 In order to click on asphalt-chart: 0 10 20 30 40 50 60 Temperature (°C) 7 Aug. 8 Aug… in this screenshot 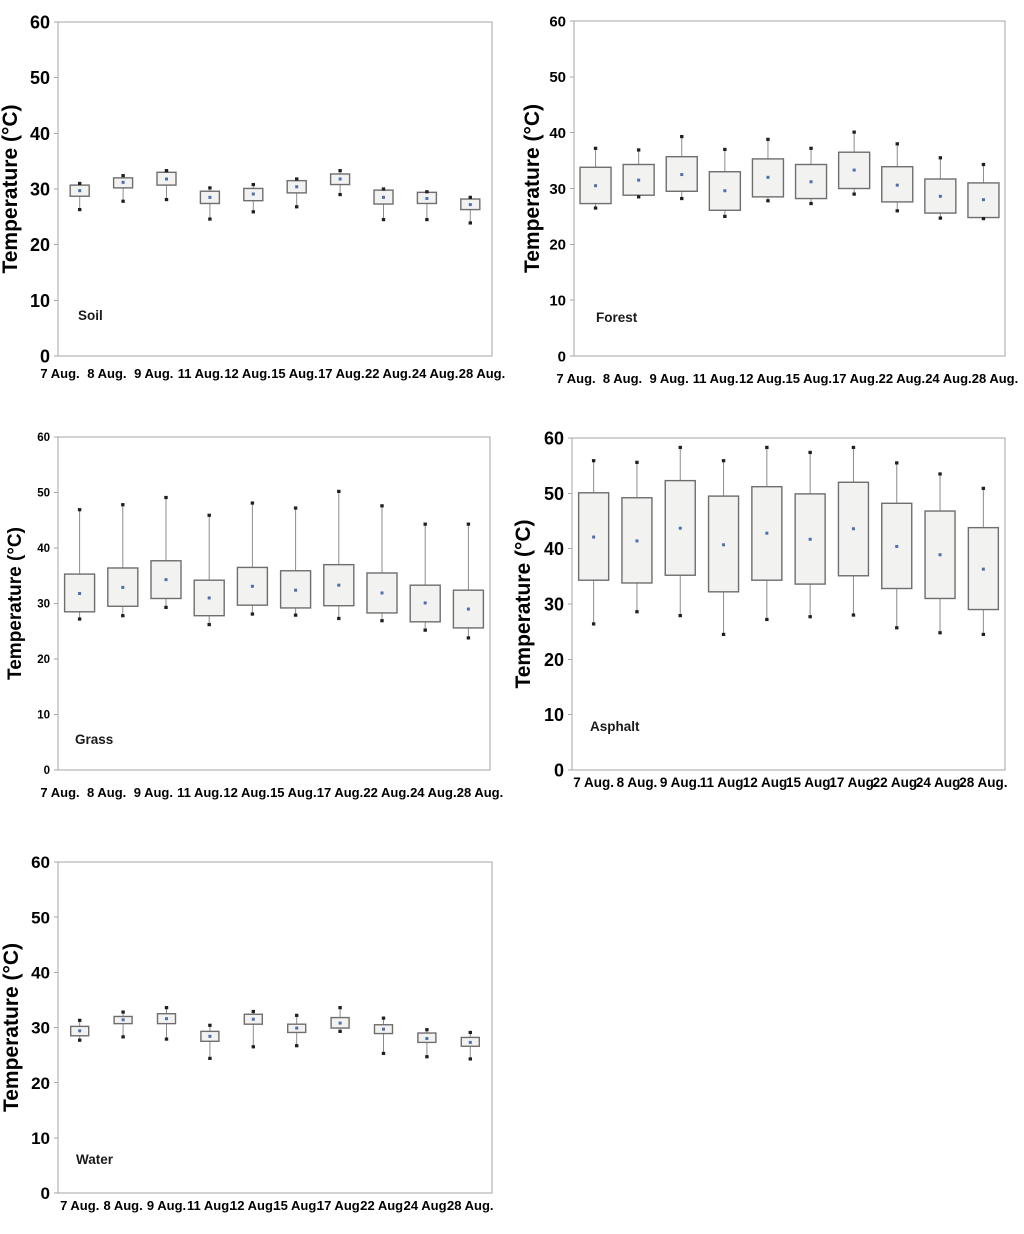, I will do `click(759, 609)`.